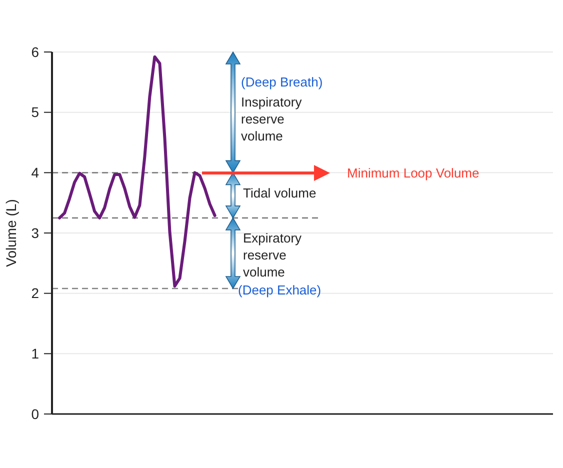 The height and width of the screenshot is (468, 563). I want to click on y-tick-label: 0, so click(35, 414).